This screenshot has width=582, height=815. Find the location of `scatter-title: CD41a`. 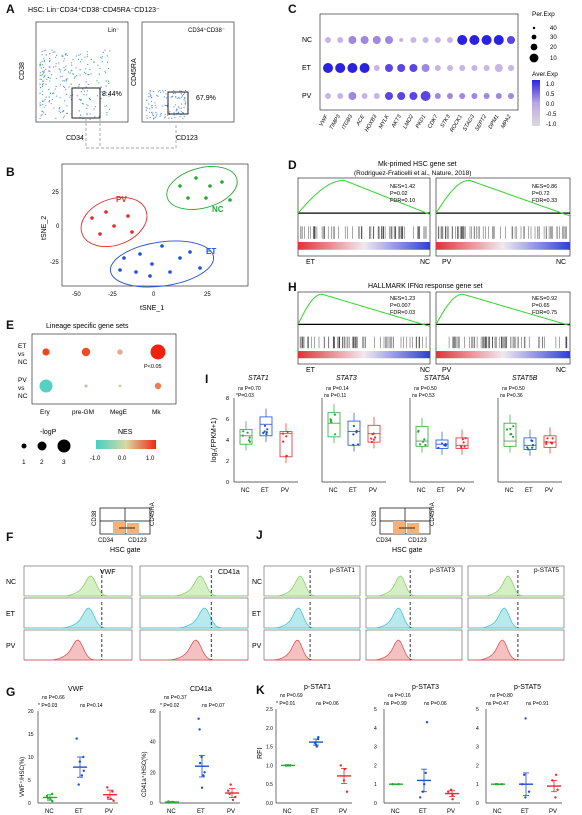

scatter-title: CD41a is located at coordinates (201, 689).